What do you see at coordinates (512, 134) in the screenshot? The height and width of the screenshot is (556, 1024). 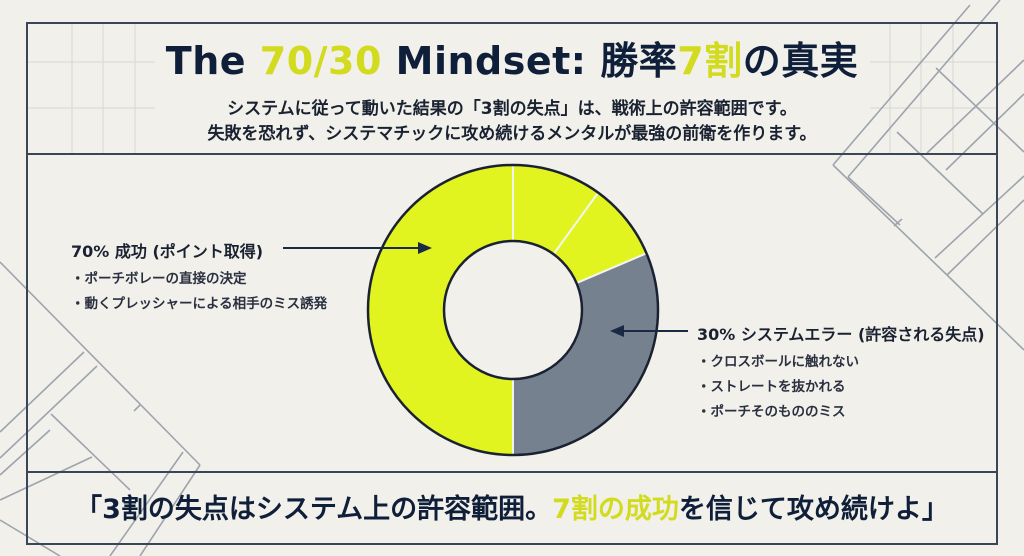 I see `subtitle-line-2: 失敗を恐れず、システマチックに攻め続けるメンタルが最強の前衛を作ります。` at bounding box center [512, 134].